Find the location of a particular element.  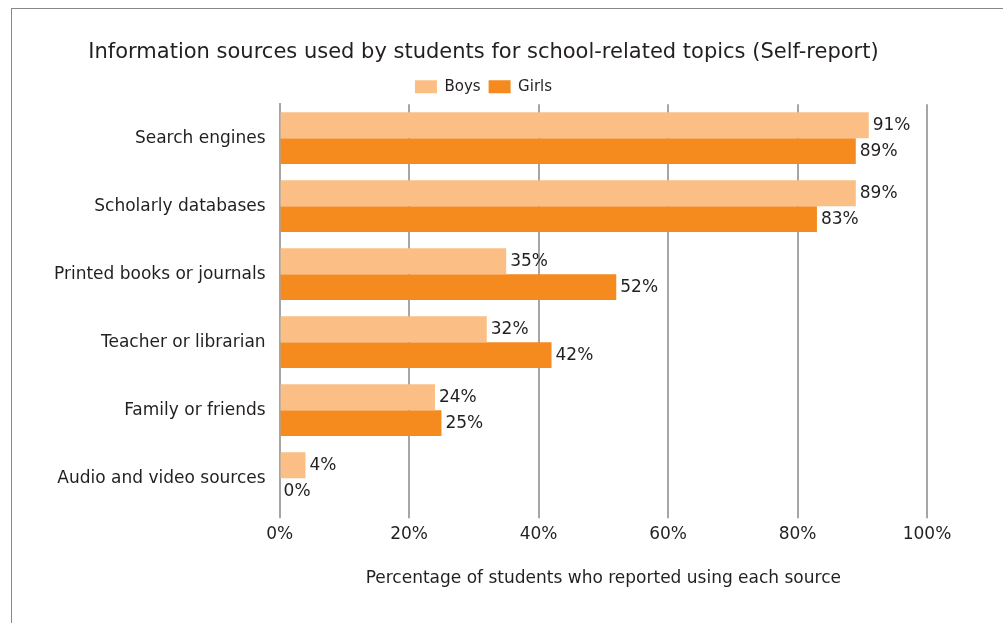

x-tick-label: 20% is located at coordinates (409, 532).